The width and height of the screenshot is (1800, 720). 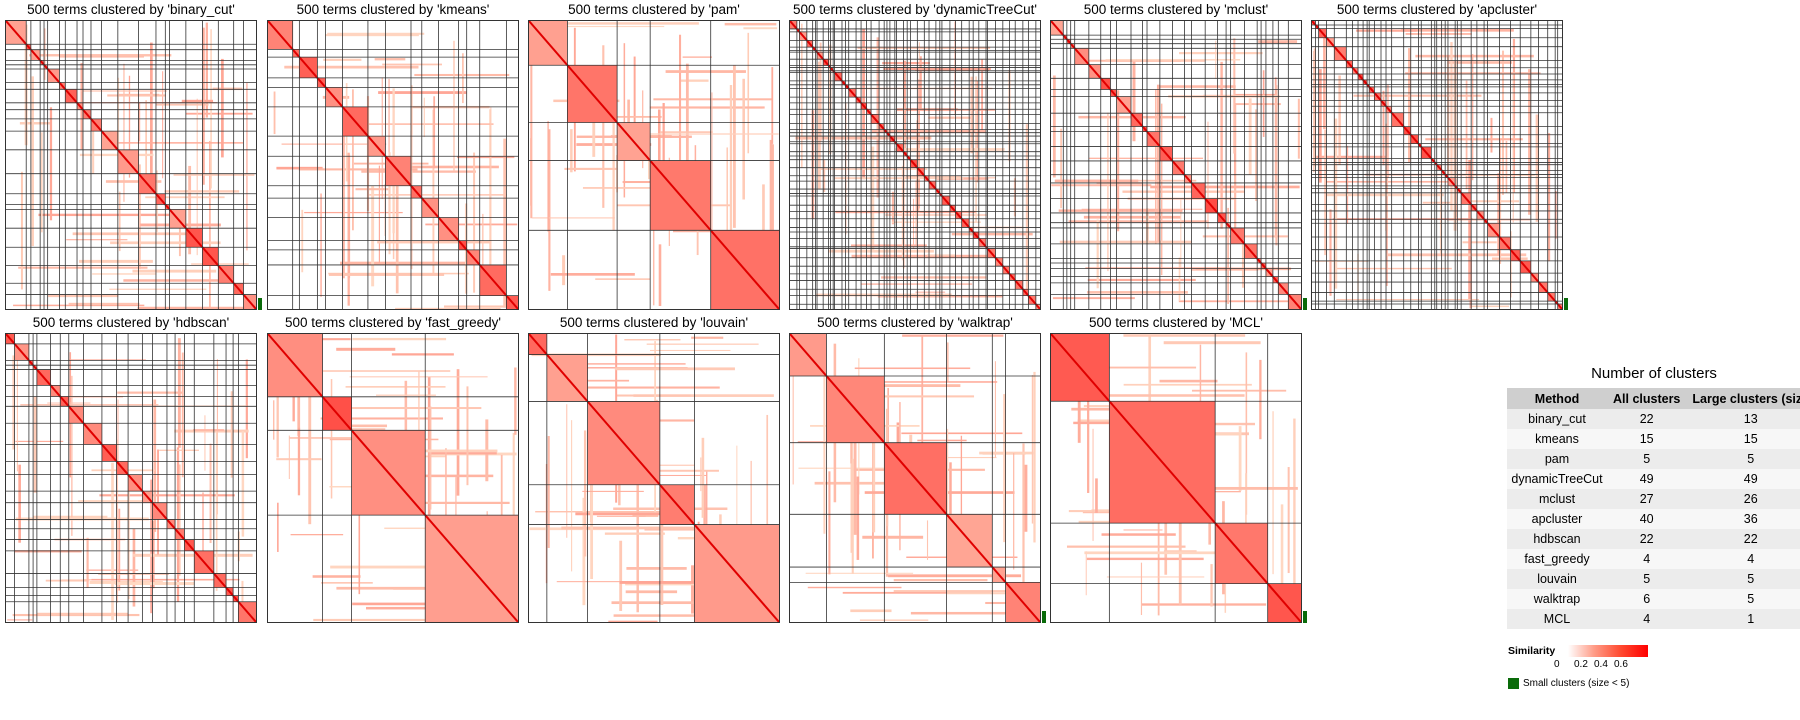 I want to click on heatmap-panel-mclust: 500 terms clustered by 'mclust', so click(x=1178, y=155).